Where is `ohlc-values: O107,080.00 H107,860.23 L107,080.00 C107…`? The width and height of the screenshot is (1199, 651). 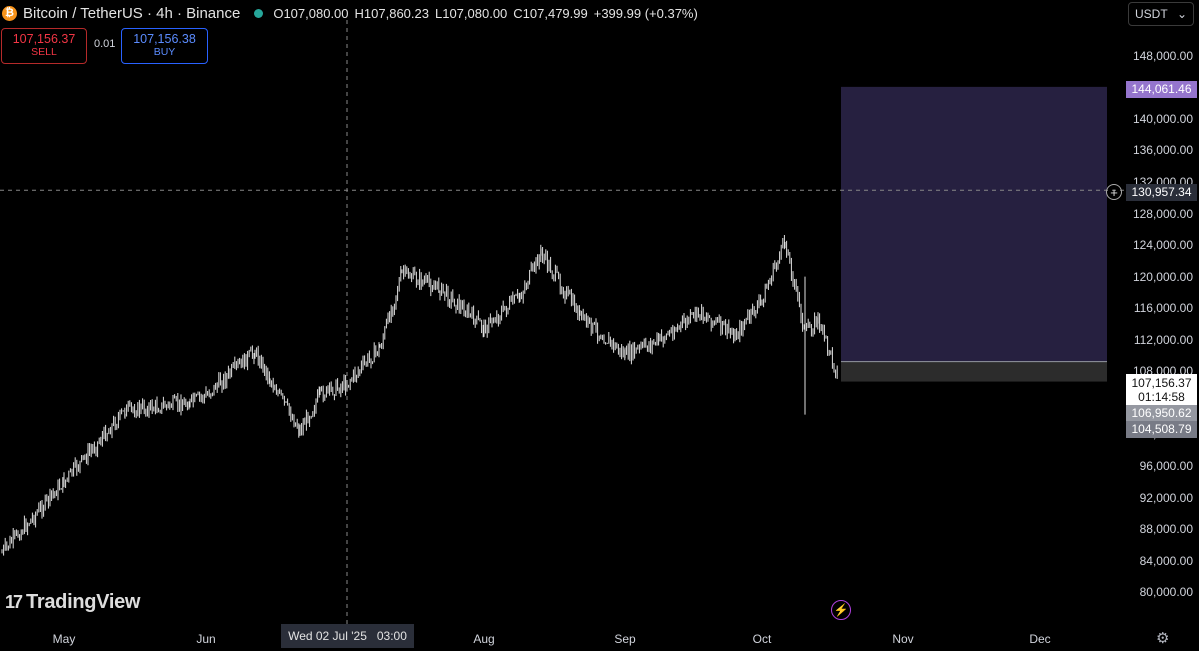
ohlc-values: O107,080.00 H107,860.23 L107,080.00 C107… is located at coordinates (488, 13).